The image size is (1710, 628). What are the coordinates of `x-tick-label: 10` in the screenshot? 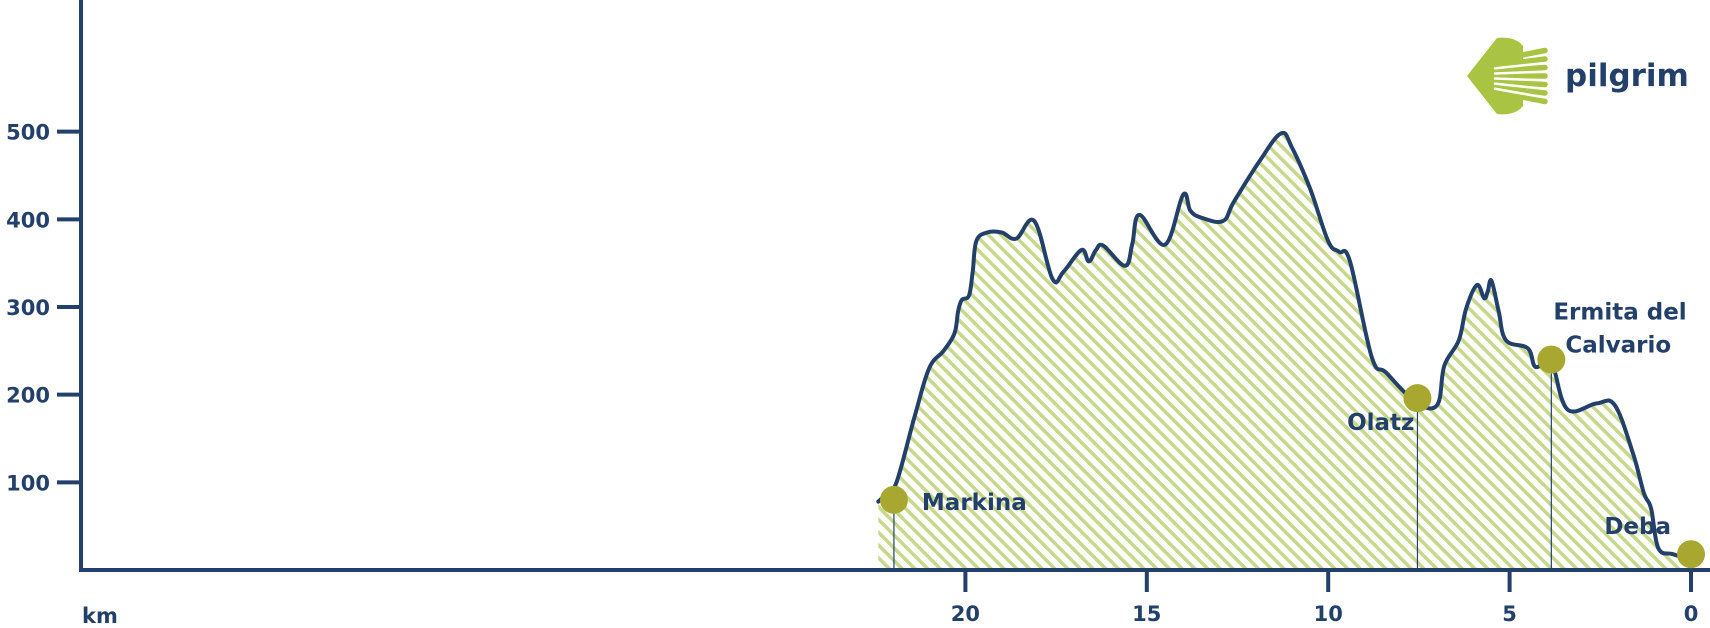 It's located at (1328, 614).